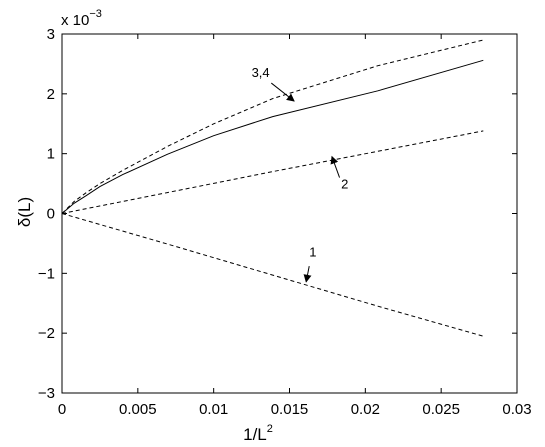 The image size is (545, 447). Describe the element at coordinates (51, 94) in the screenshot. I see `y-tick-label: 2` at that location.